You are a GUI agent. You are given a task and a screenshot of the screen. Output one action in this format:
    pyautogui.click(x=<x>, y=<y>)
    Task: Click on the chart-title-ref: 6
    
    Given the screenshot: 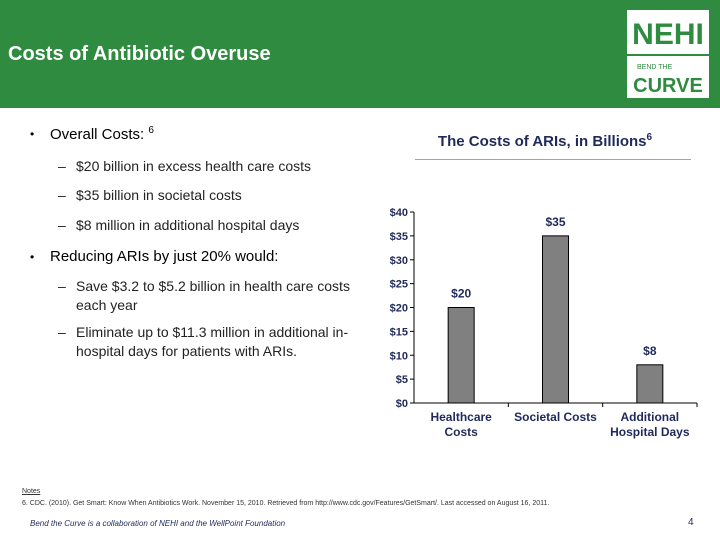 What is the action you would take?
    pyautogui.click(x=649, y=137)
    